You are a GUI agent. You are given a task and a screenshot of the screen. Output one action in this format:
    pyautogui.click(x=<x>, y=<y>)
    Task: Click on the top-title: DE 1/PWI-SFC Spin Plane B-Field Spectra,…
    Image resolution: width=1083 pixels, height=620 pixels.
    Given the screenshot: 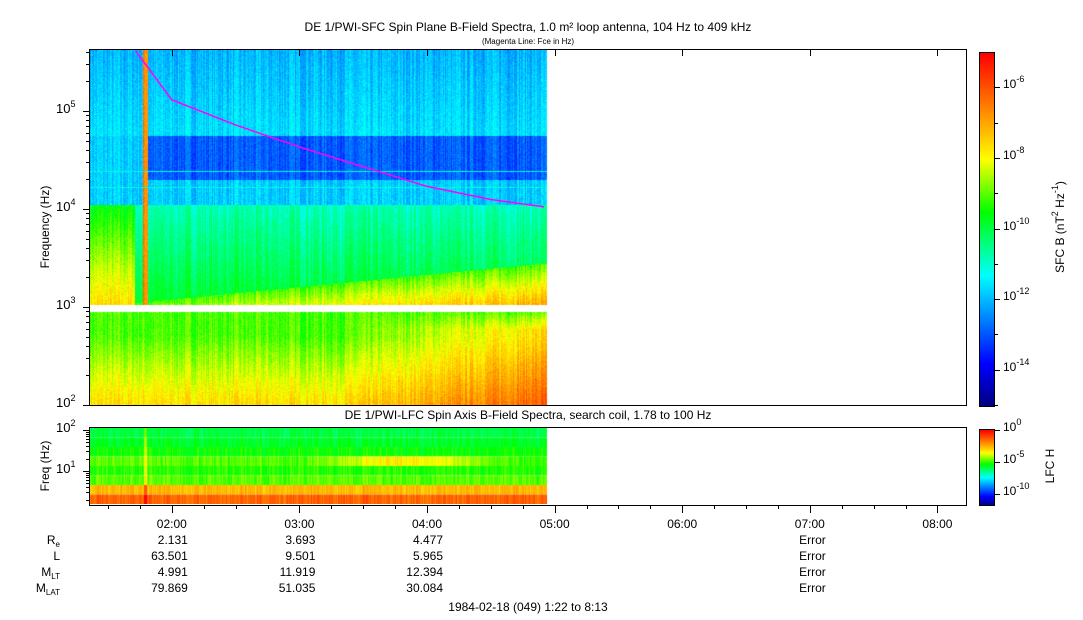 What is the action you would take?
    pyautogui.click(x=528, y=27)
    